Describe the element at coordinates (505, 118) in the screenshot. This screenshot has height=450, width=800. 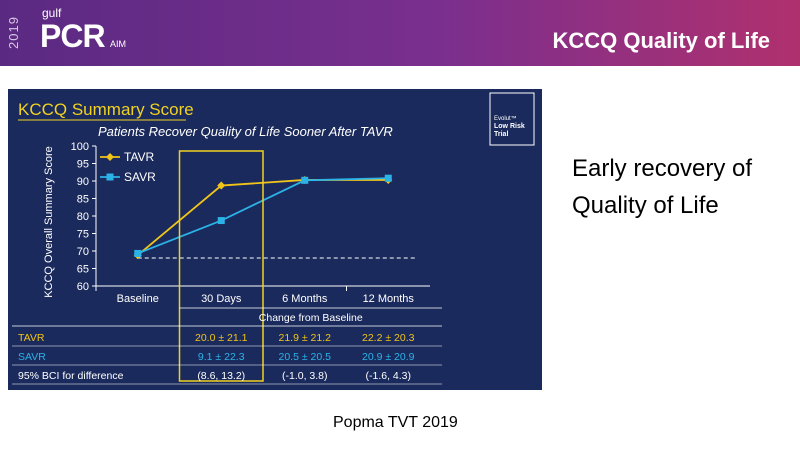
I see `badge-line-1: Evolut™` at that location.